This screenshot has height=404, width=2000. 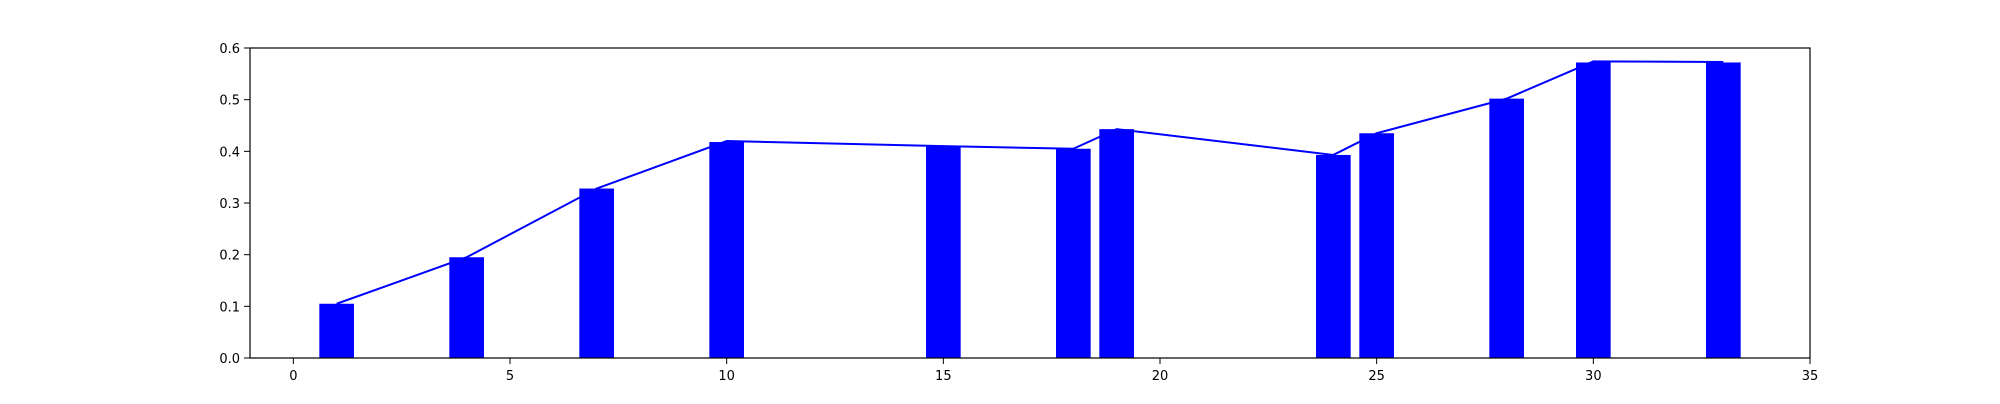 I want to click on y-tick-label-2: 0.2, so click(x=229, y=256).